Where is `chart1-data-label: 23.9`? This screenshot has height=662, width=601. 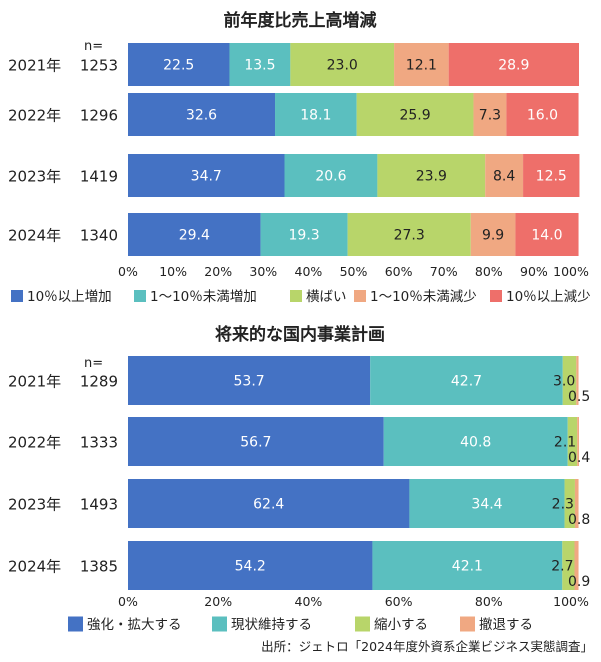 chart1-data-label: 23.9 is located at coordinates (431, 177).